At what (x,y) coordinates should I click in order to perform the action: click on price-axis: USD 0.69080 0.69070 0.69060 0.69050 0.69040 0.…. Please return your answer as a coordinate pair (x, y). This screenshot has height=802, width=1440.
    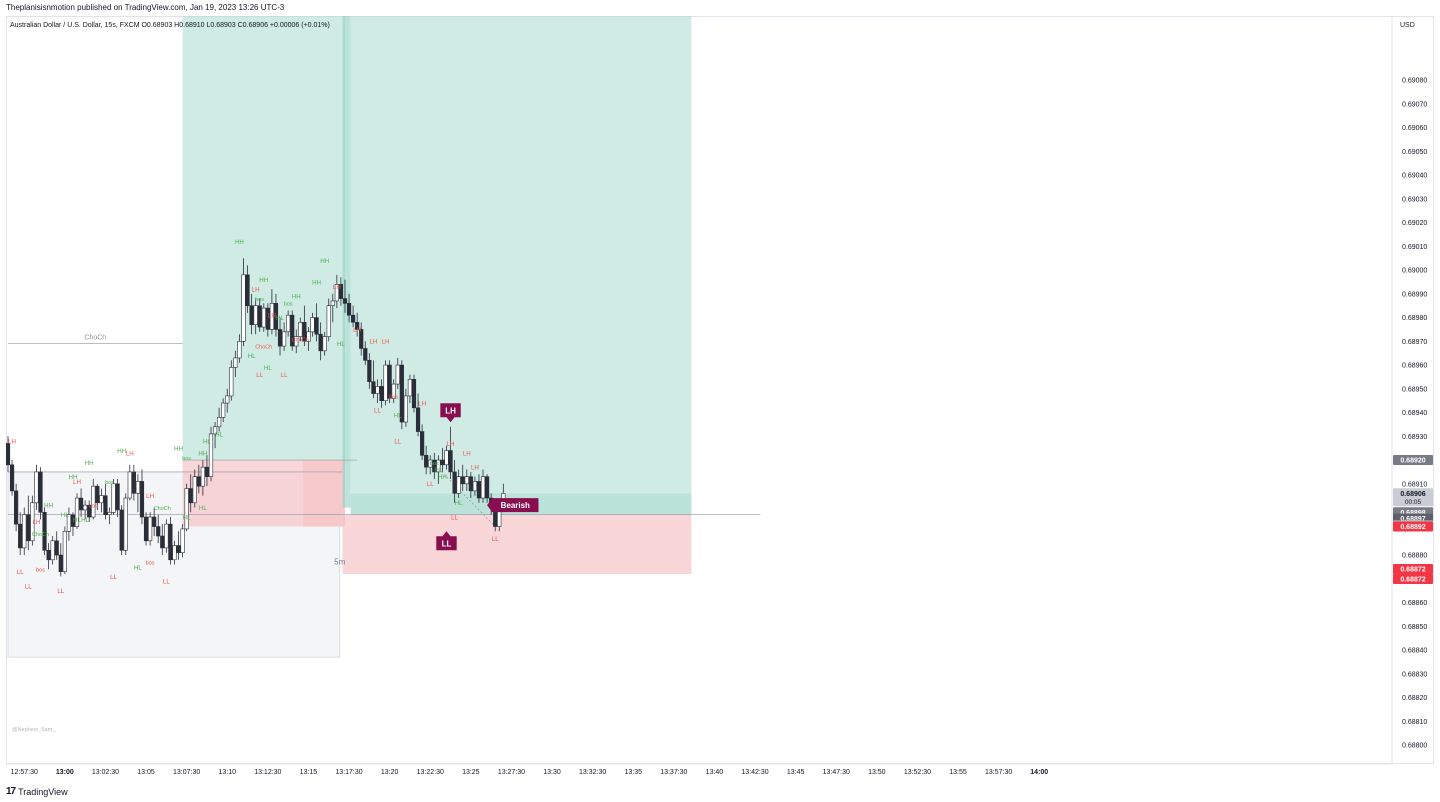
    Looking at the image, I should click on (1412, 390).